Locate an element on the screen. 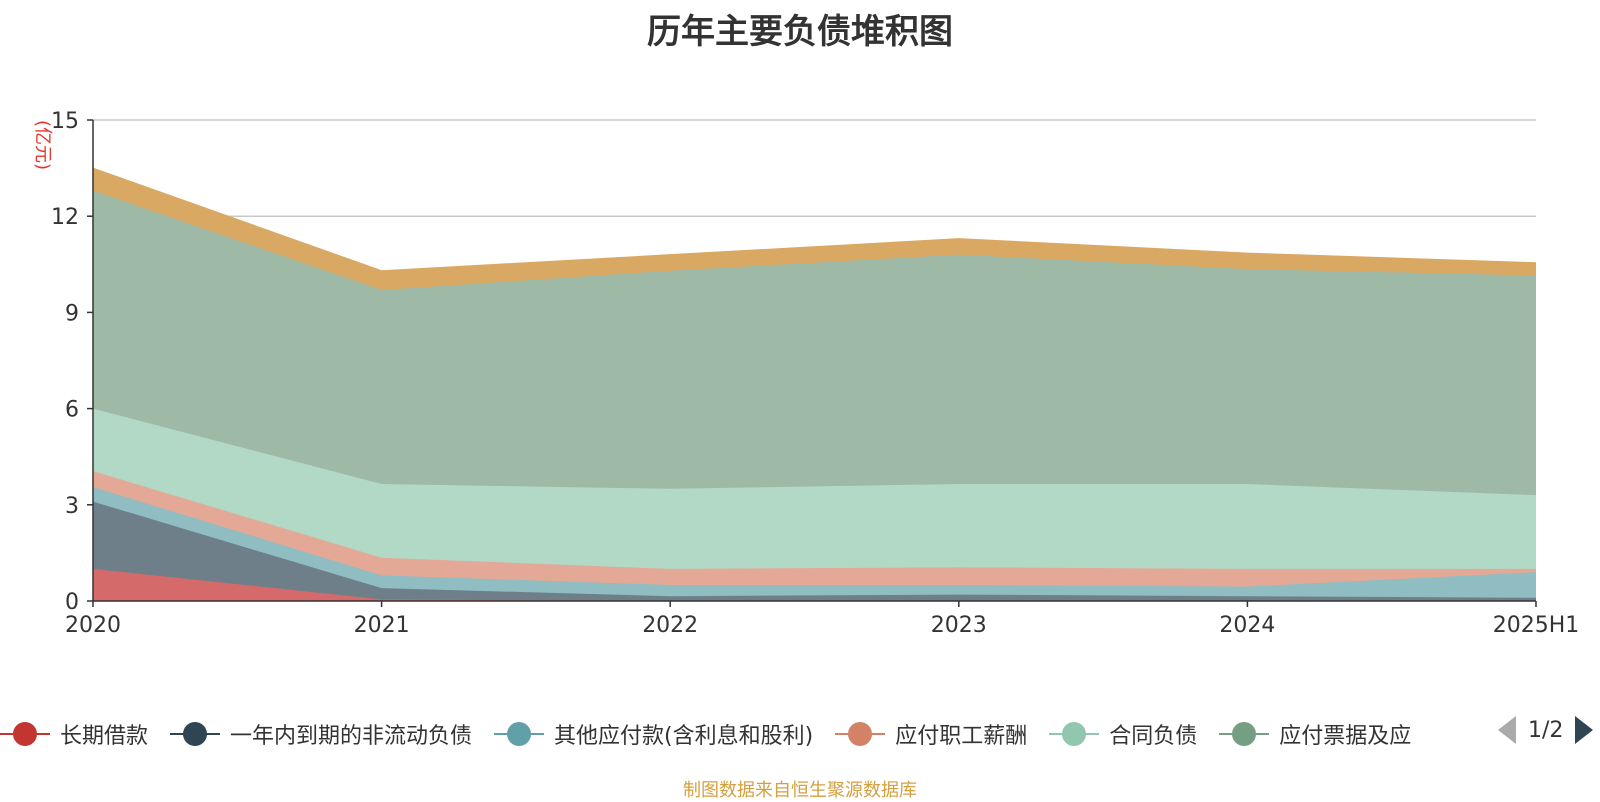 Image resolution: width=1600 pixels, height=802 pixels. legend-item: 应付票据及应 is located at coordinates (1315, 734).